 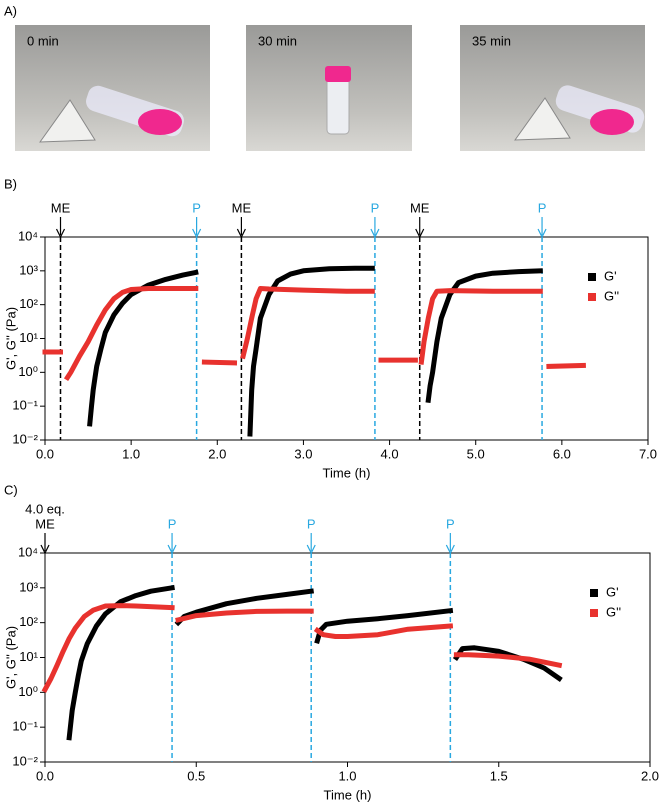 I want to click on x-tick-label: 3.0, so click(x=303, y=453).